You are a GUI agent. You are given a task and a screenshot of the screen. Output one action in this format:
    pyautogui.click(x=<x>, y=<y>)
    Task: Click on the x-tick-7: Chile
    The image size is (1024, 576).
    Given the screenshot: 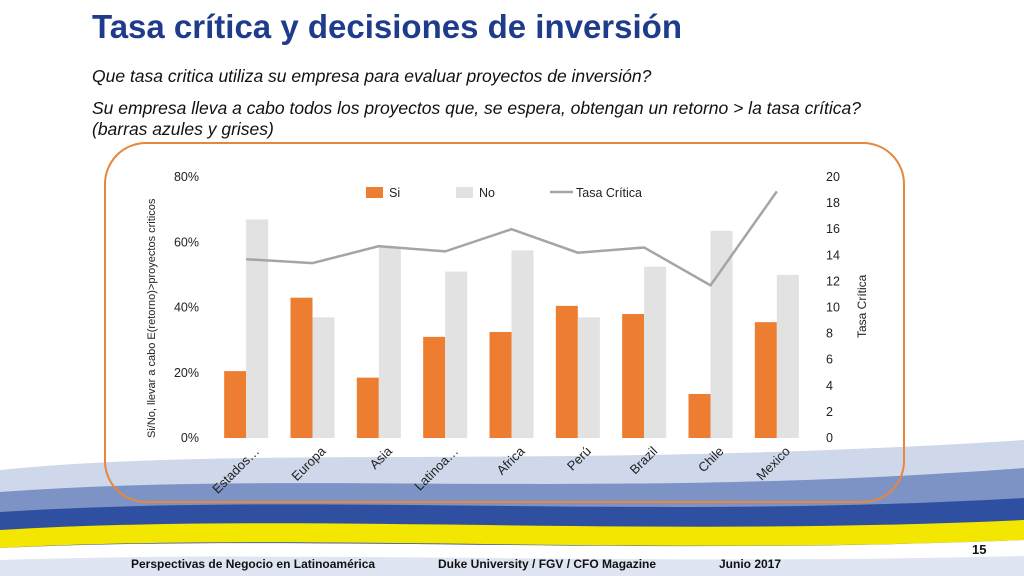 What is the action you would take?
    pyautogui.click(x=711, y=460)
    